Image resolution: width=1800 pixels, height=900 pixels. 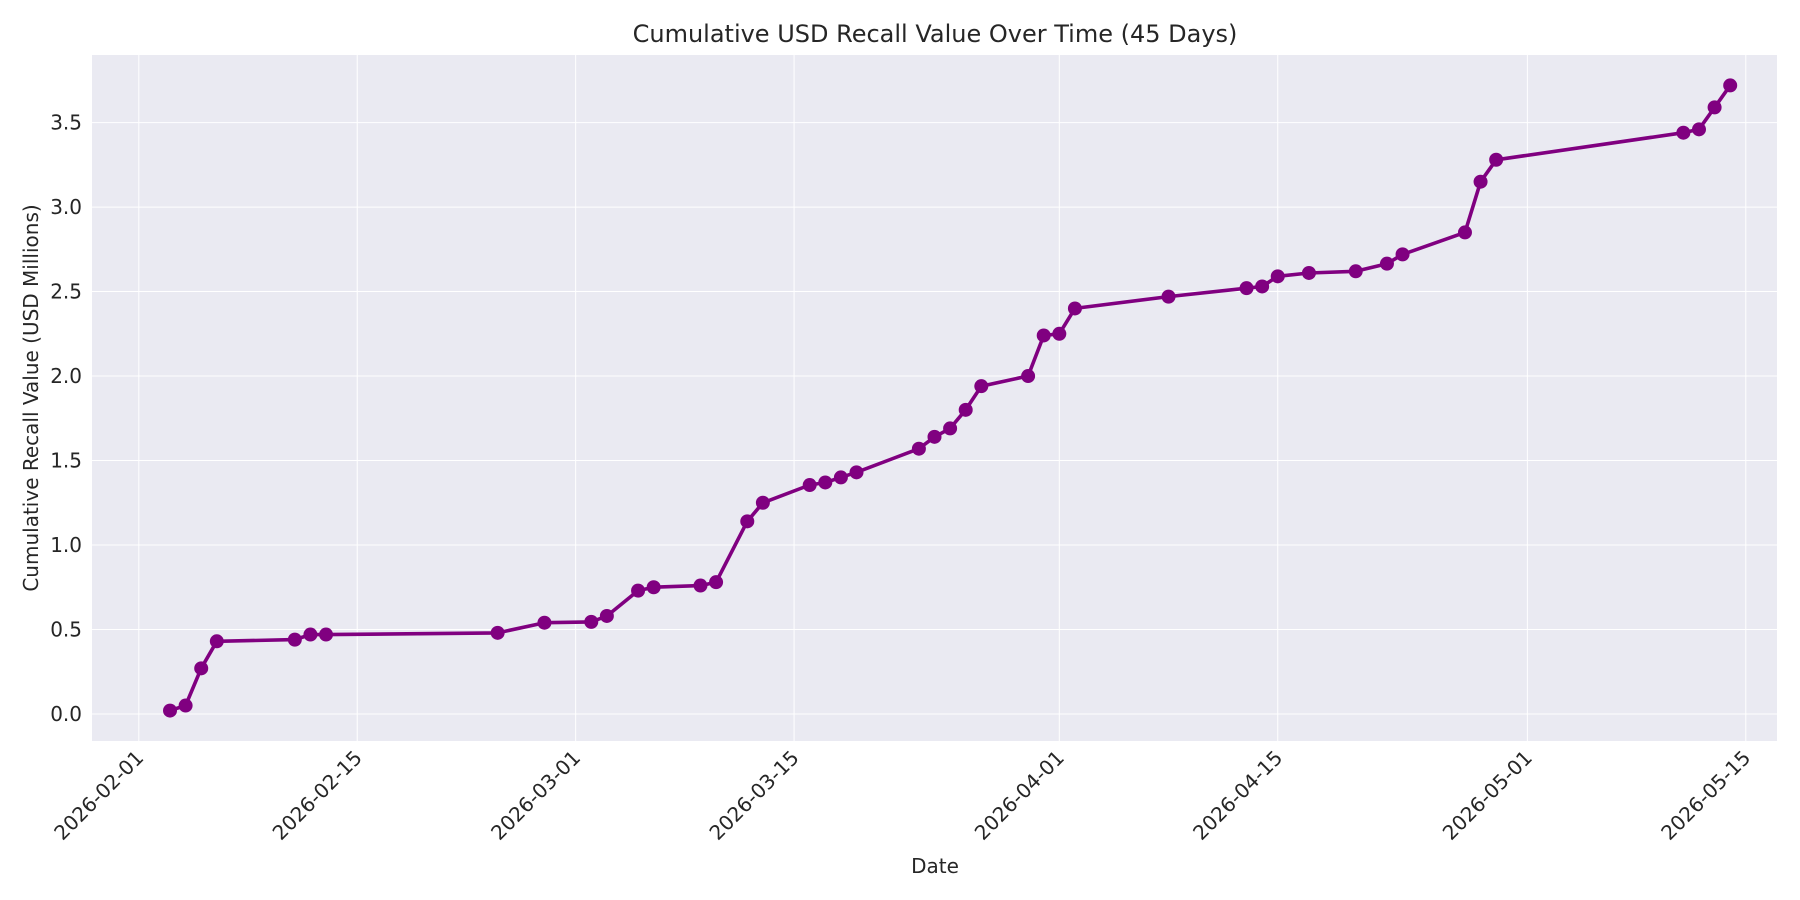 I want to click on y-tick-label: 3.0, so click(x=66, y=207).